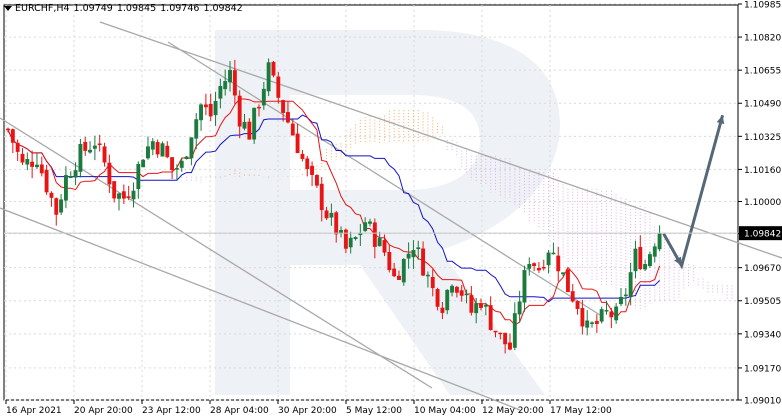 This screenshot has width=782, height=419. I want to click on y-tick-label: 1.10985, so click(762, 5).